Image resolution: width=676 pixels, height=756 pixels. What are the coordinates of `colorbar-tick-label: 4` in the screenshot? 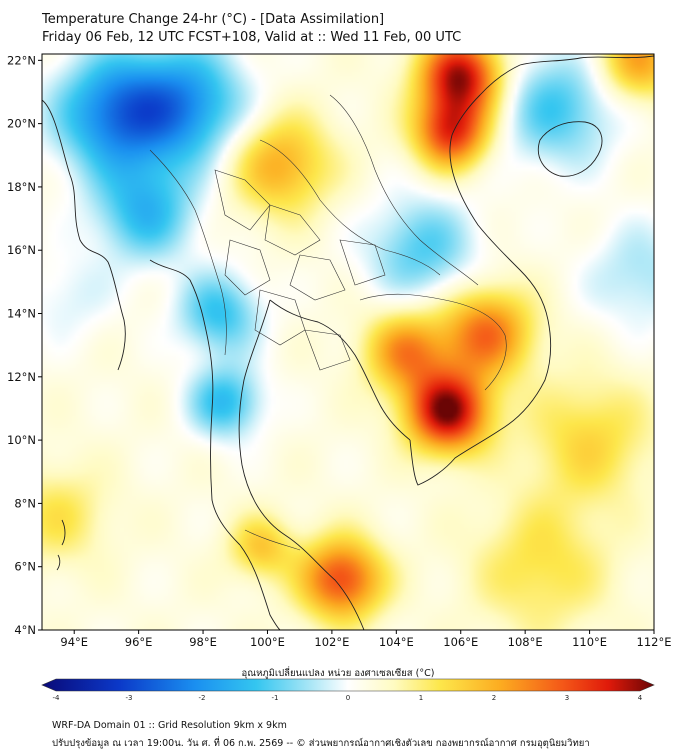 It's located at (640, 698).